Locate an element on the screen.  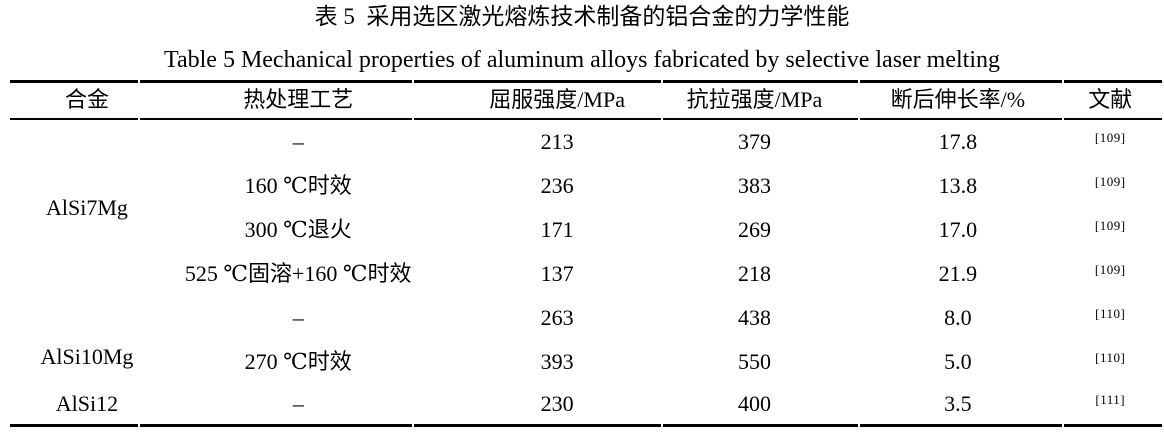
yield-cell: 393 is located at coordinates (557, 361).